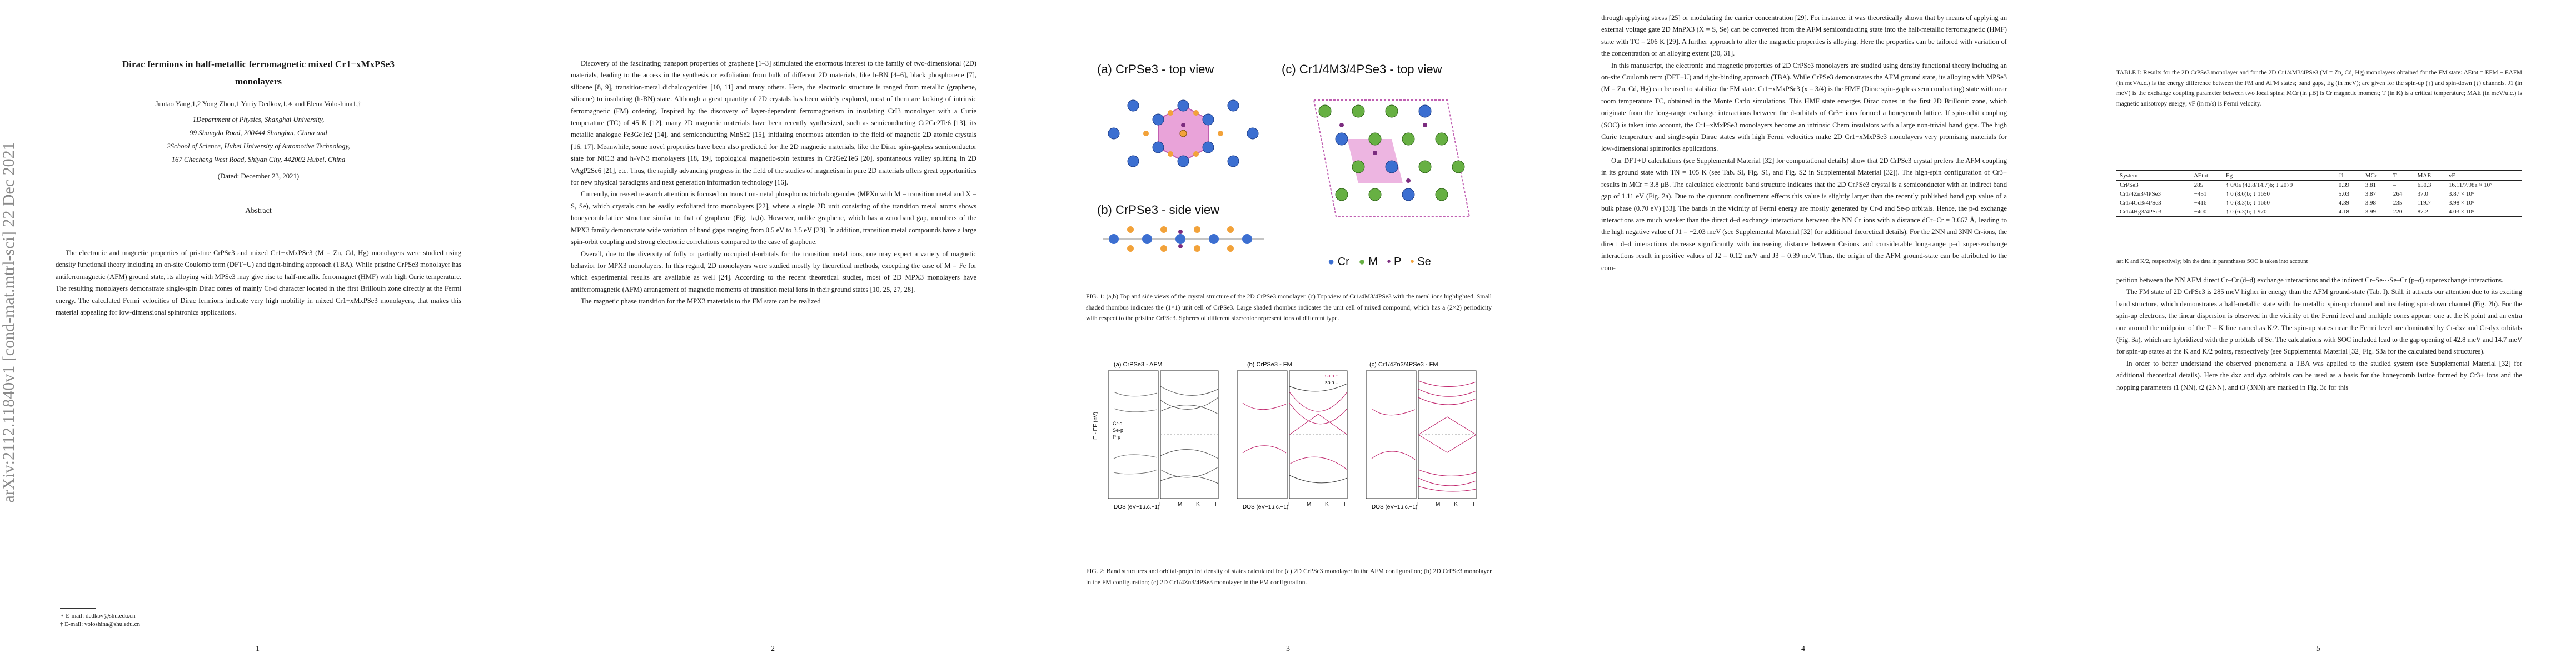  What do you see at coordinates (1397, 262) in the screenshot?
I see `legend-label-p: P` at bounding box center [1397, 262].